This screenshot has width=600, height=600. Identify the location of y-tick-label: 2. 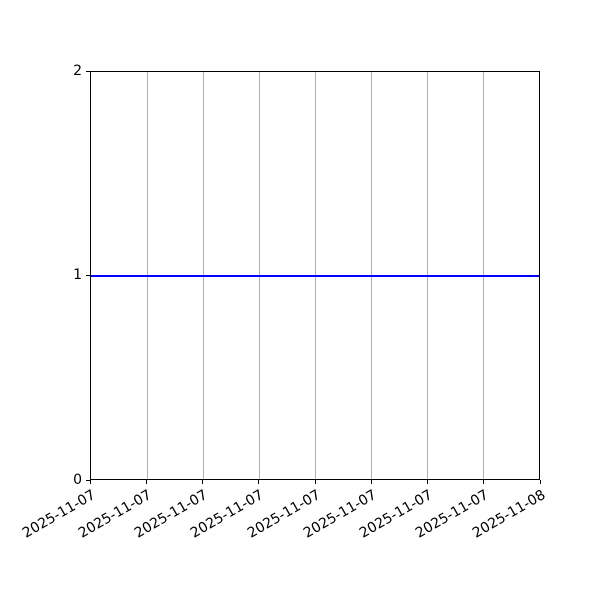
(77, 70).